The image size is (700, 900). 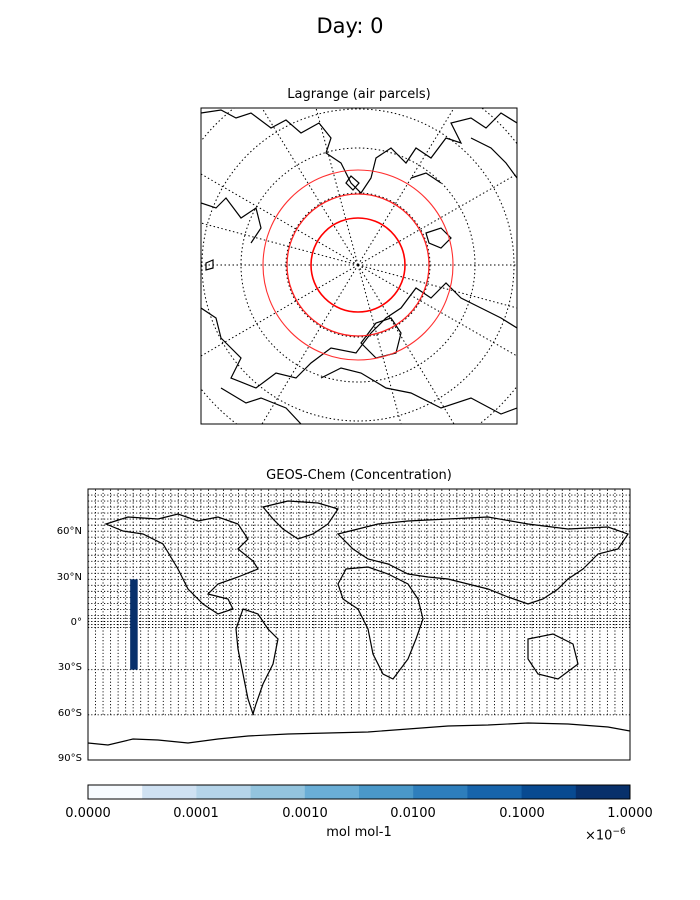 I want to click on colorbar-tick-1: 0.0001, so click(x=196, y=813).